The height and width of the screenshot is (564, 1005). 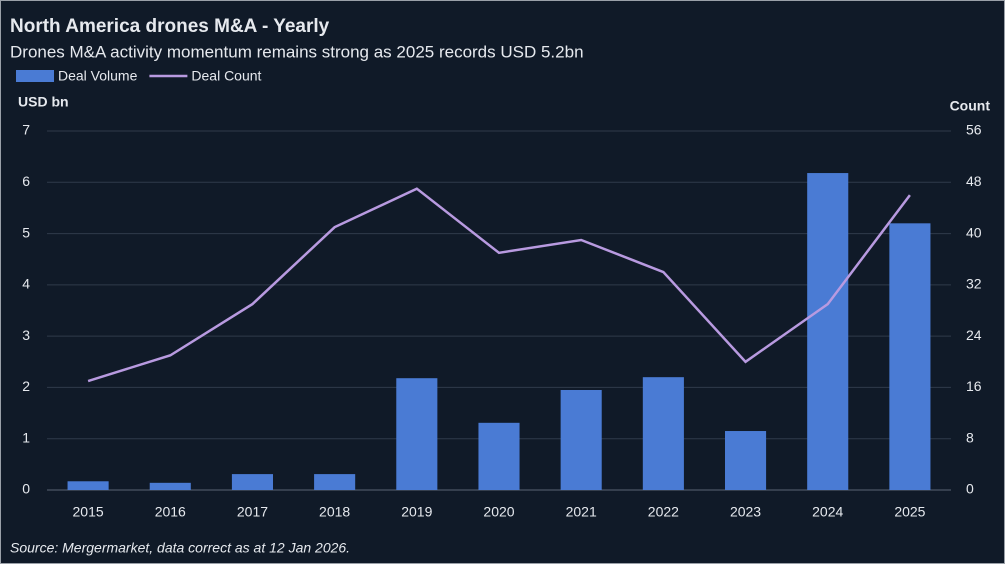 I want to click on y-tick-label: 6, so click(x=26, y=181).